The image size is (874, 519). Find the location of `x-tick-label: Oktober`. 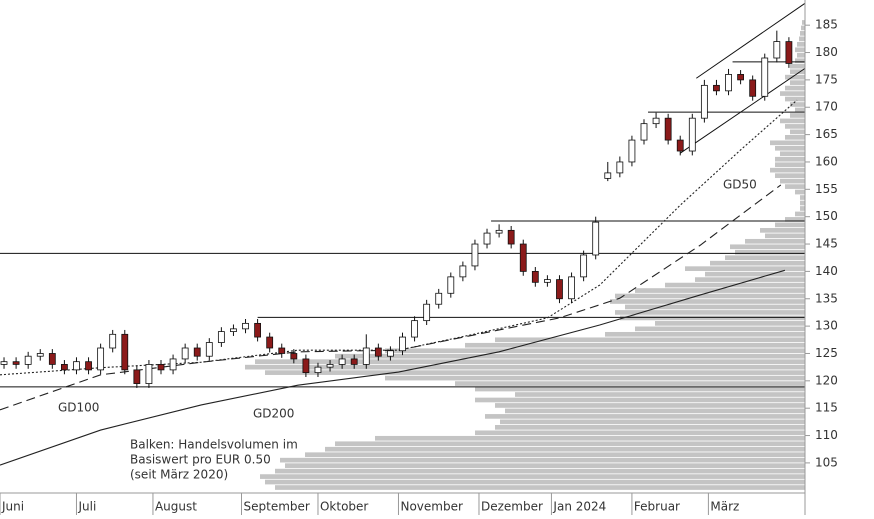

x-tick-label: Oktober is located at coordinates (344, 507).